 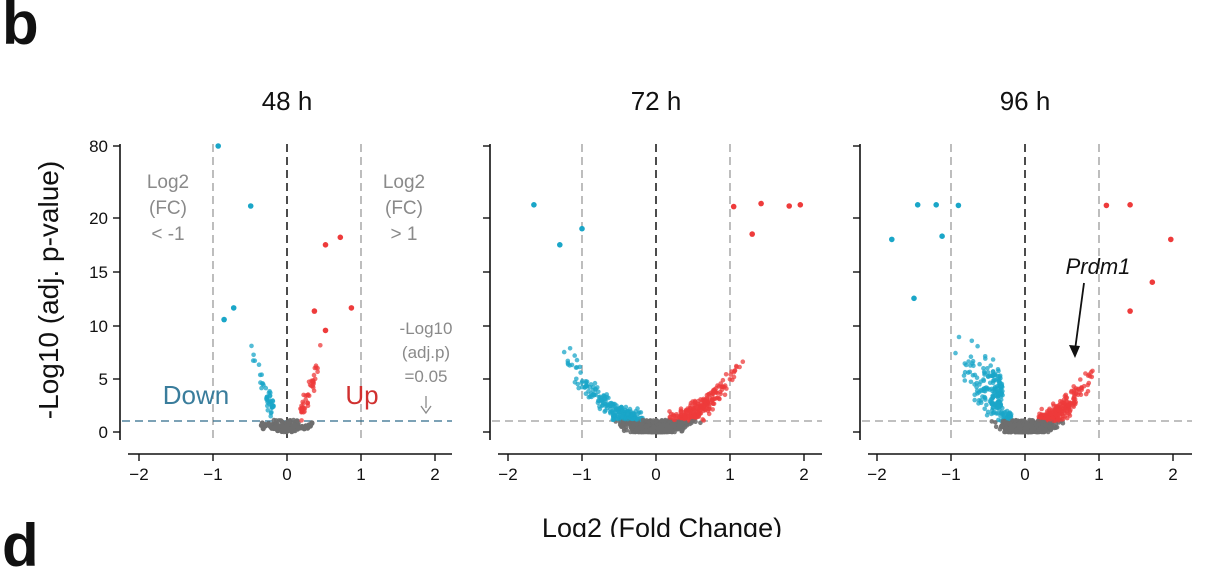 What do you see at coordinates (98, 326) in the screenshot?
I see `y-tick-label: 10` at bounding box center [98, 326].